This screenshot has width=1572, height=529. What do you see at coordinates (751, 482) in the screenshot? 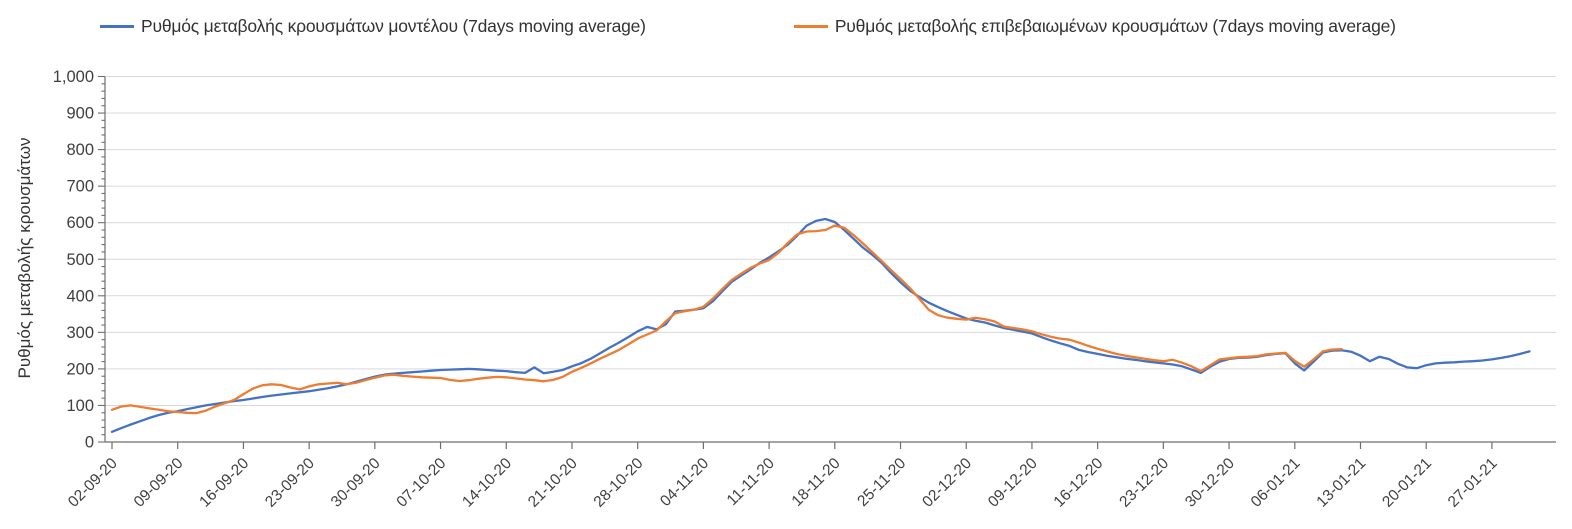
I see `x-tick-label: 11-11-20` at bounding box center [751, 482].